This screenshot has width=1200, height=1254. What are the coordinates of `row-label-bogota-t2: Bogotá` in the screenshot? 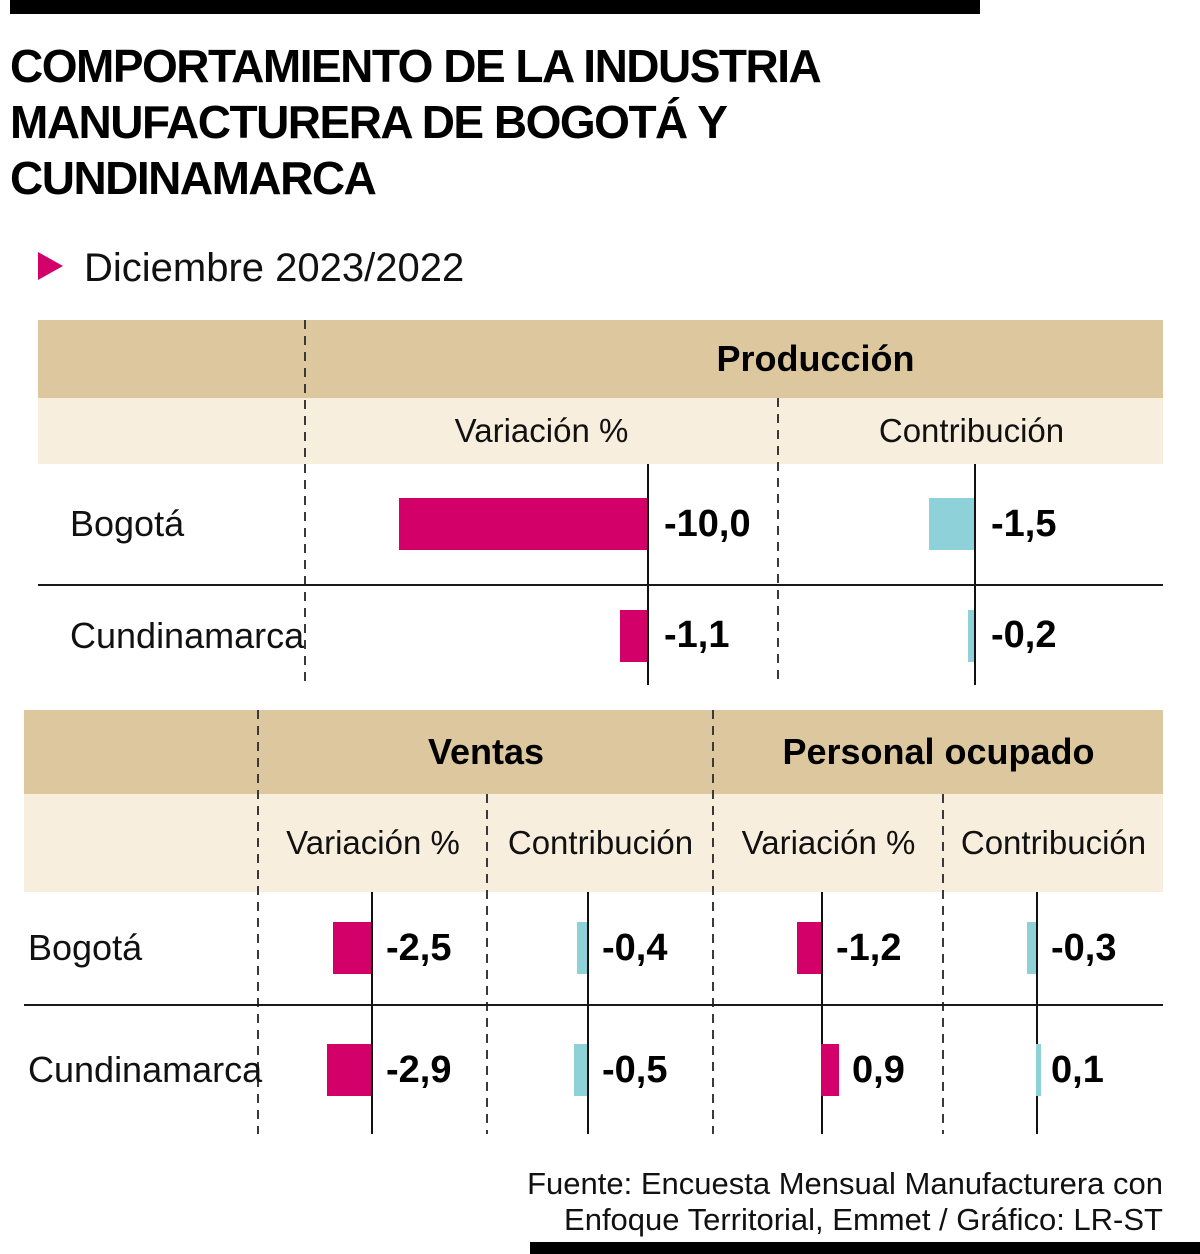 It's located at (85, 947).